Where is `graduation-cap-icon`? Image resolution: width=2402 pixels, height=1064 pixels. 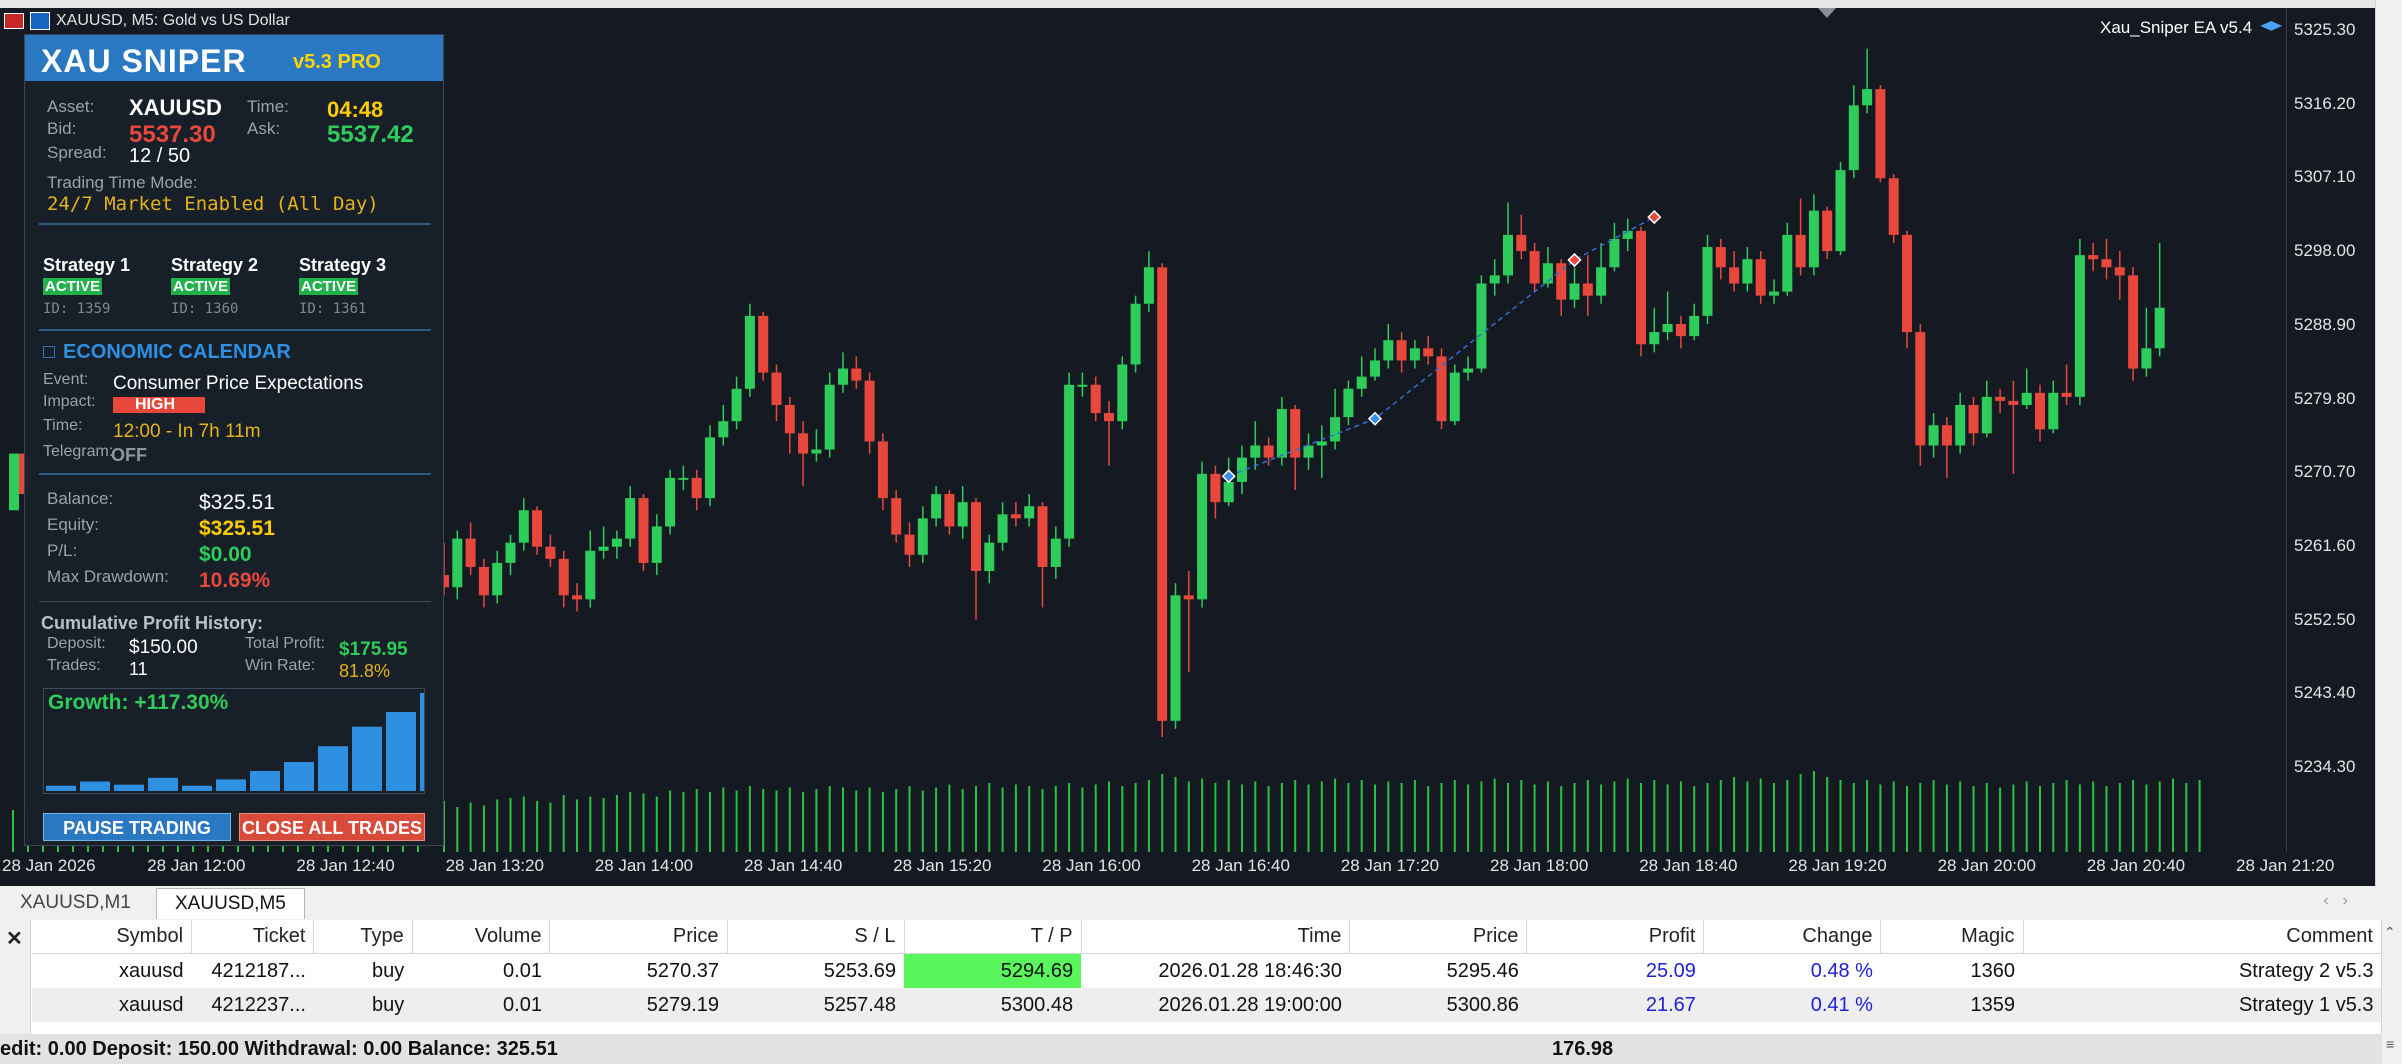 graduation-cap-icon is located at coordinates (2271, 26).